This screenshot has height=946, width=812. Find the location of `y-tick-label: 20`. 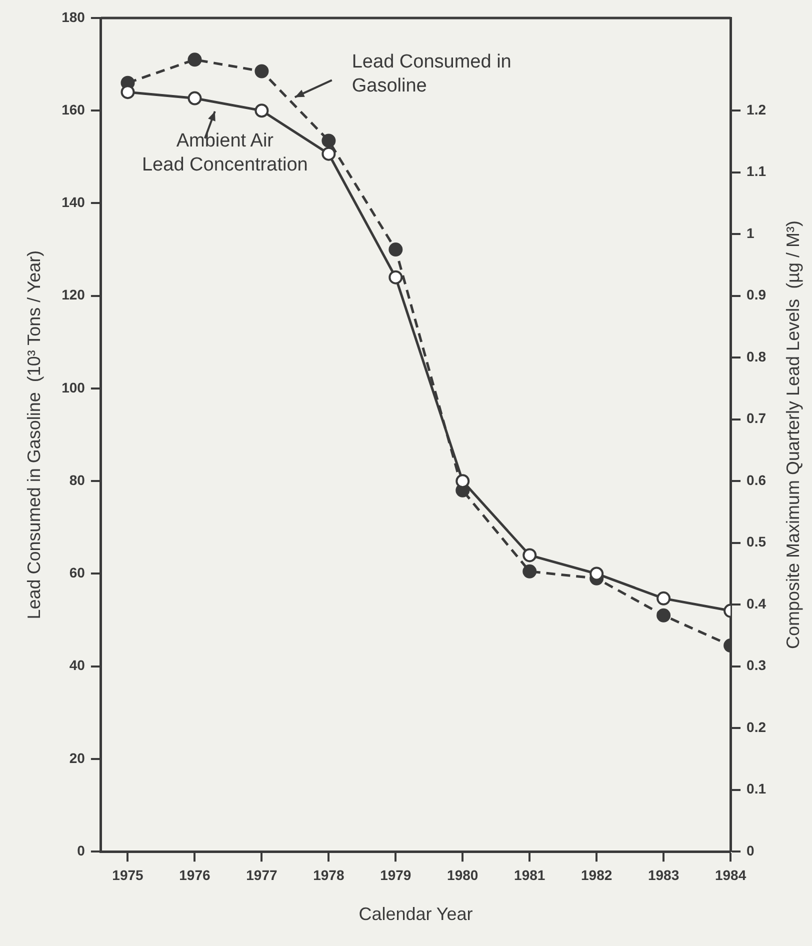

y-tick-label: 20 is located at coordinates (77, 758).